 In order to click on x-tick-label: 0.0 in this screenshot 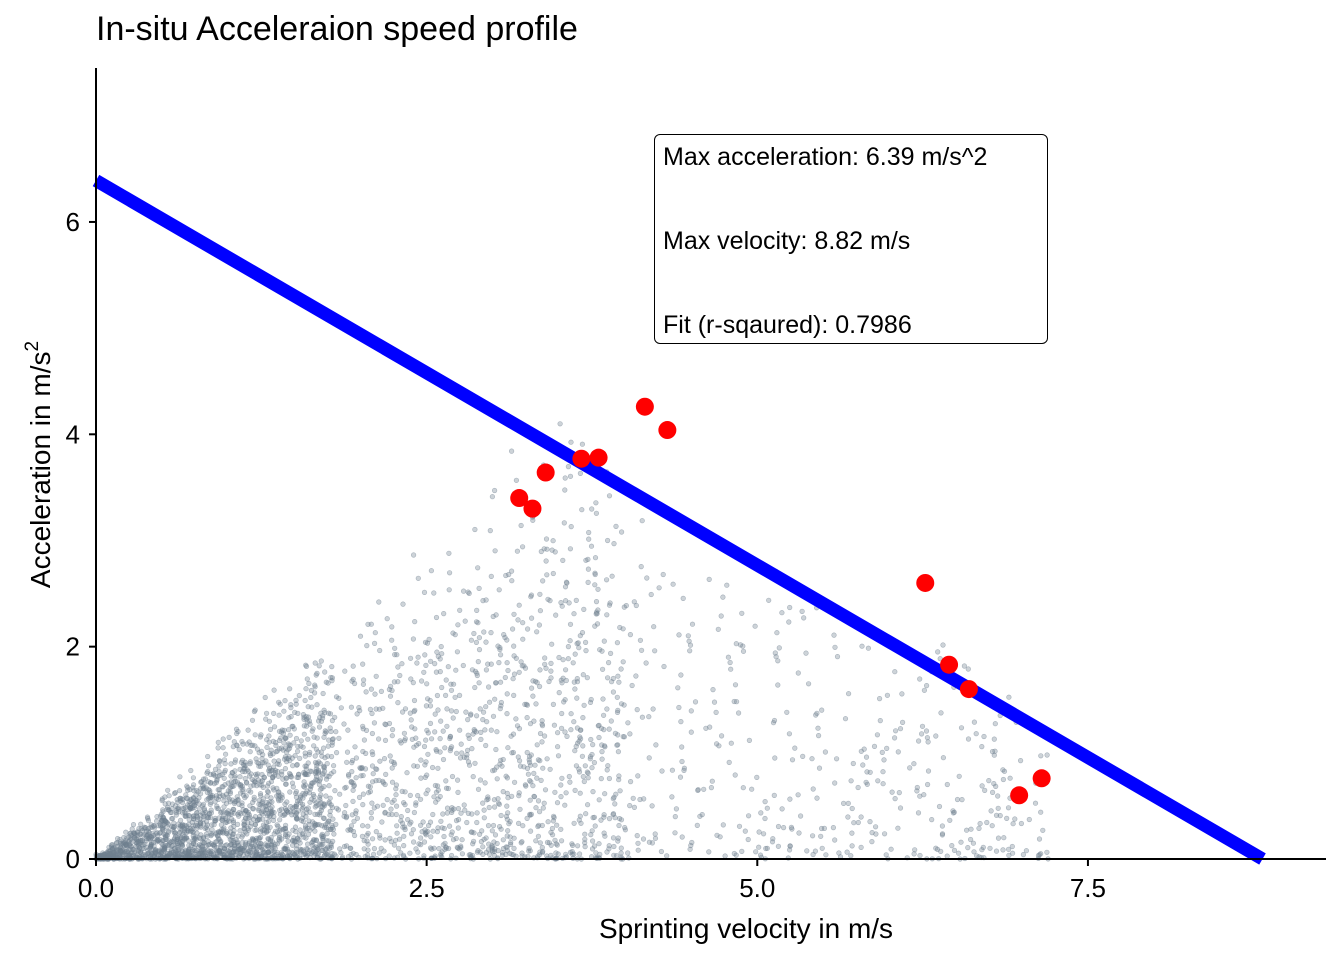, I will do `click(96, 888)`.